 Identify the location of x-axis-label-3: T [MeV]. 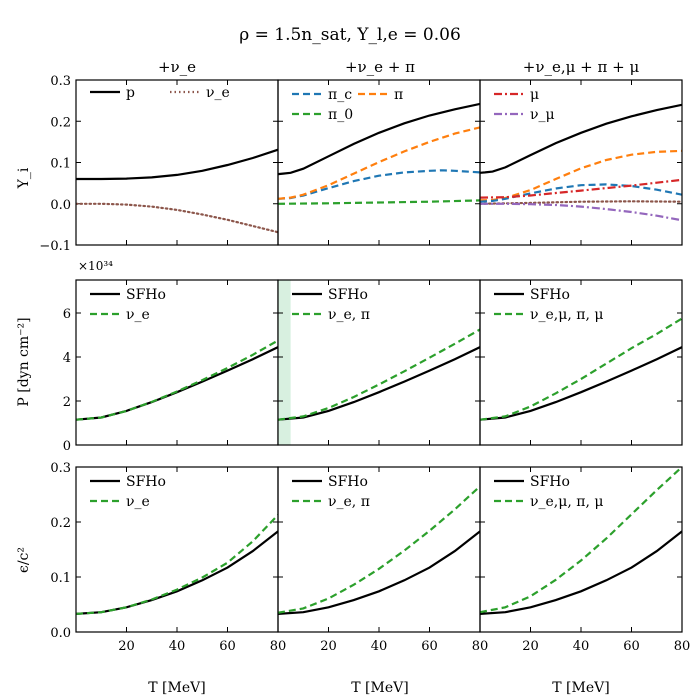
(580, 688).